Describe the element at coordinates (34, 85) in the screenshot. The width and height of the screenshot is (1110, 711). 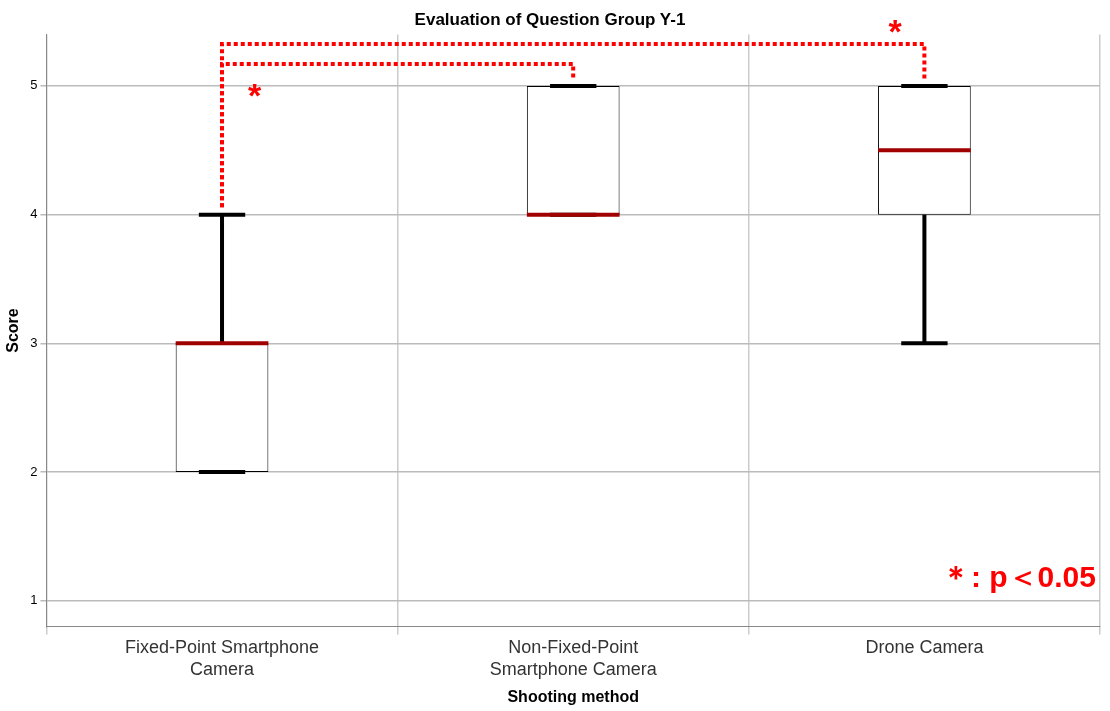
I see `y-tick-label: 5` at that location.